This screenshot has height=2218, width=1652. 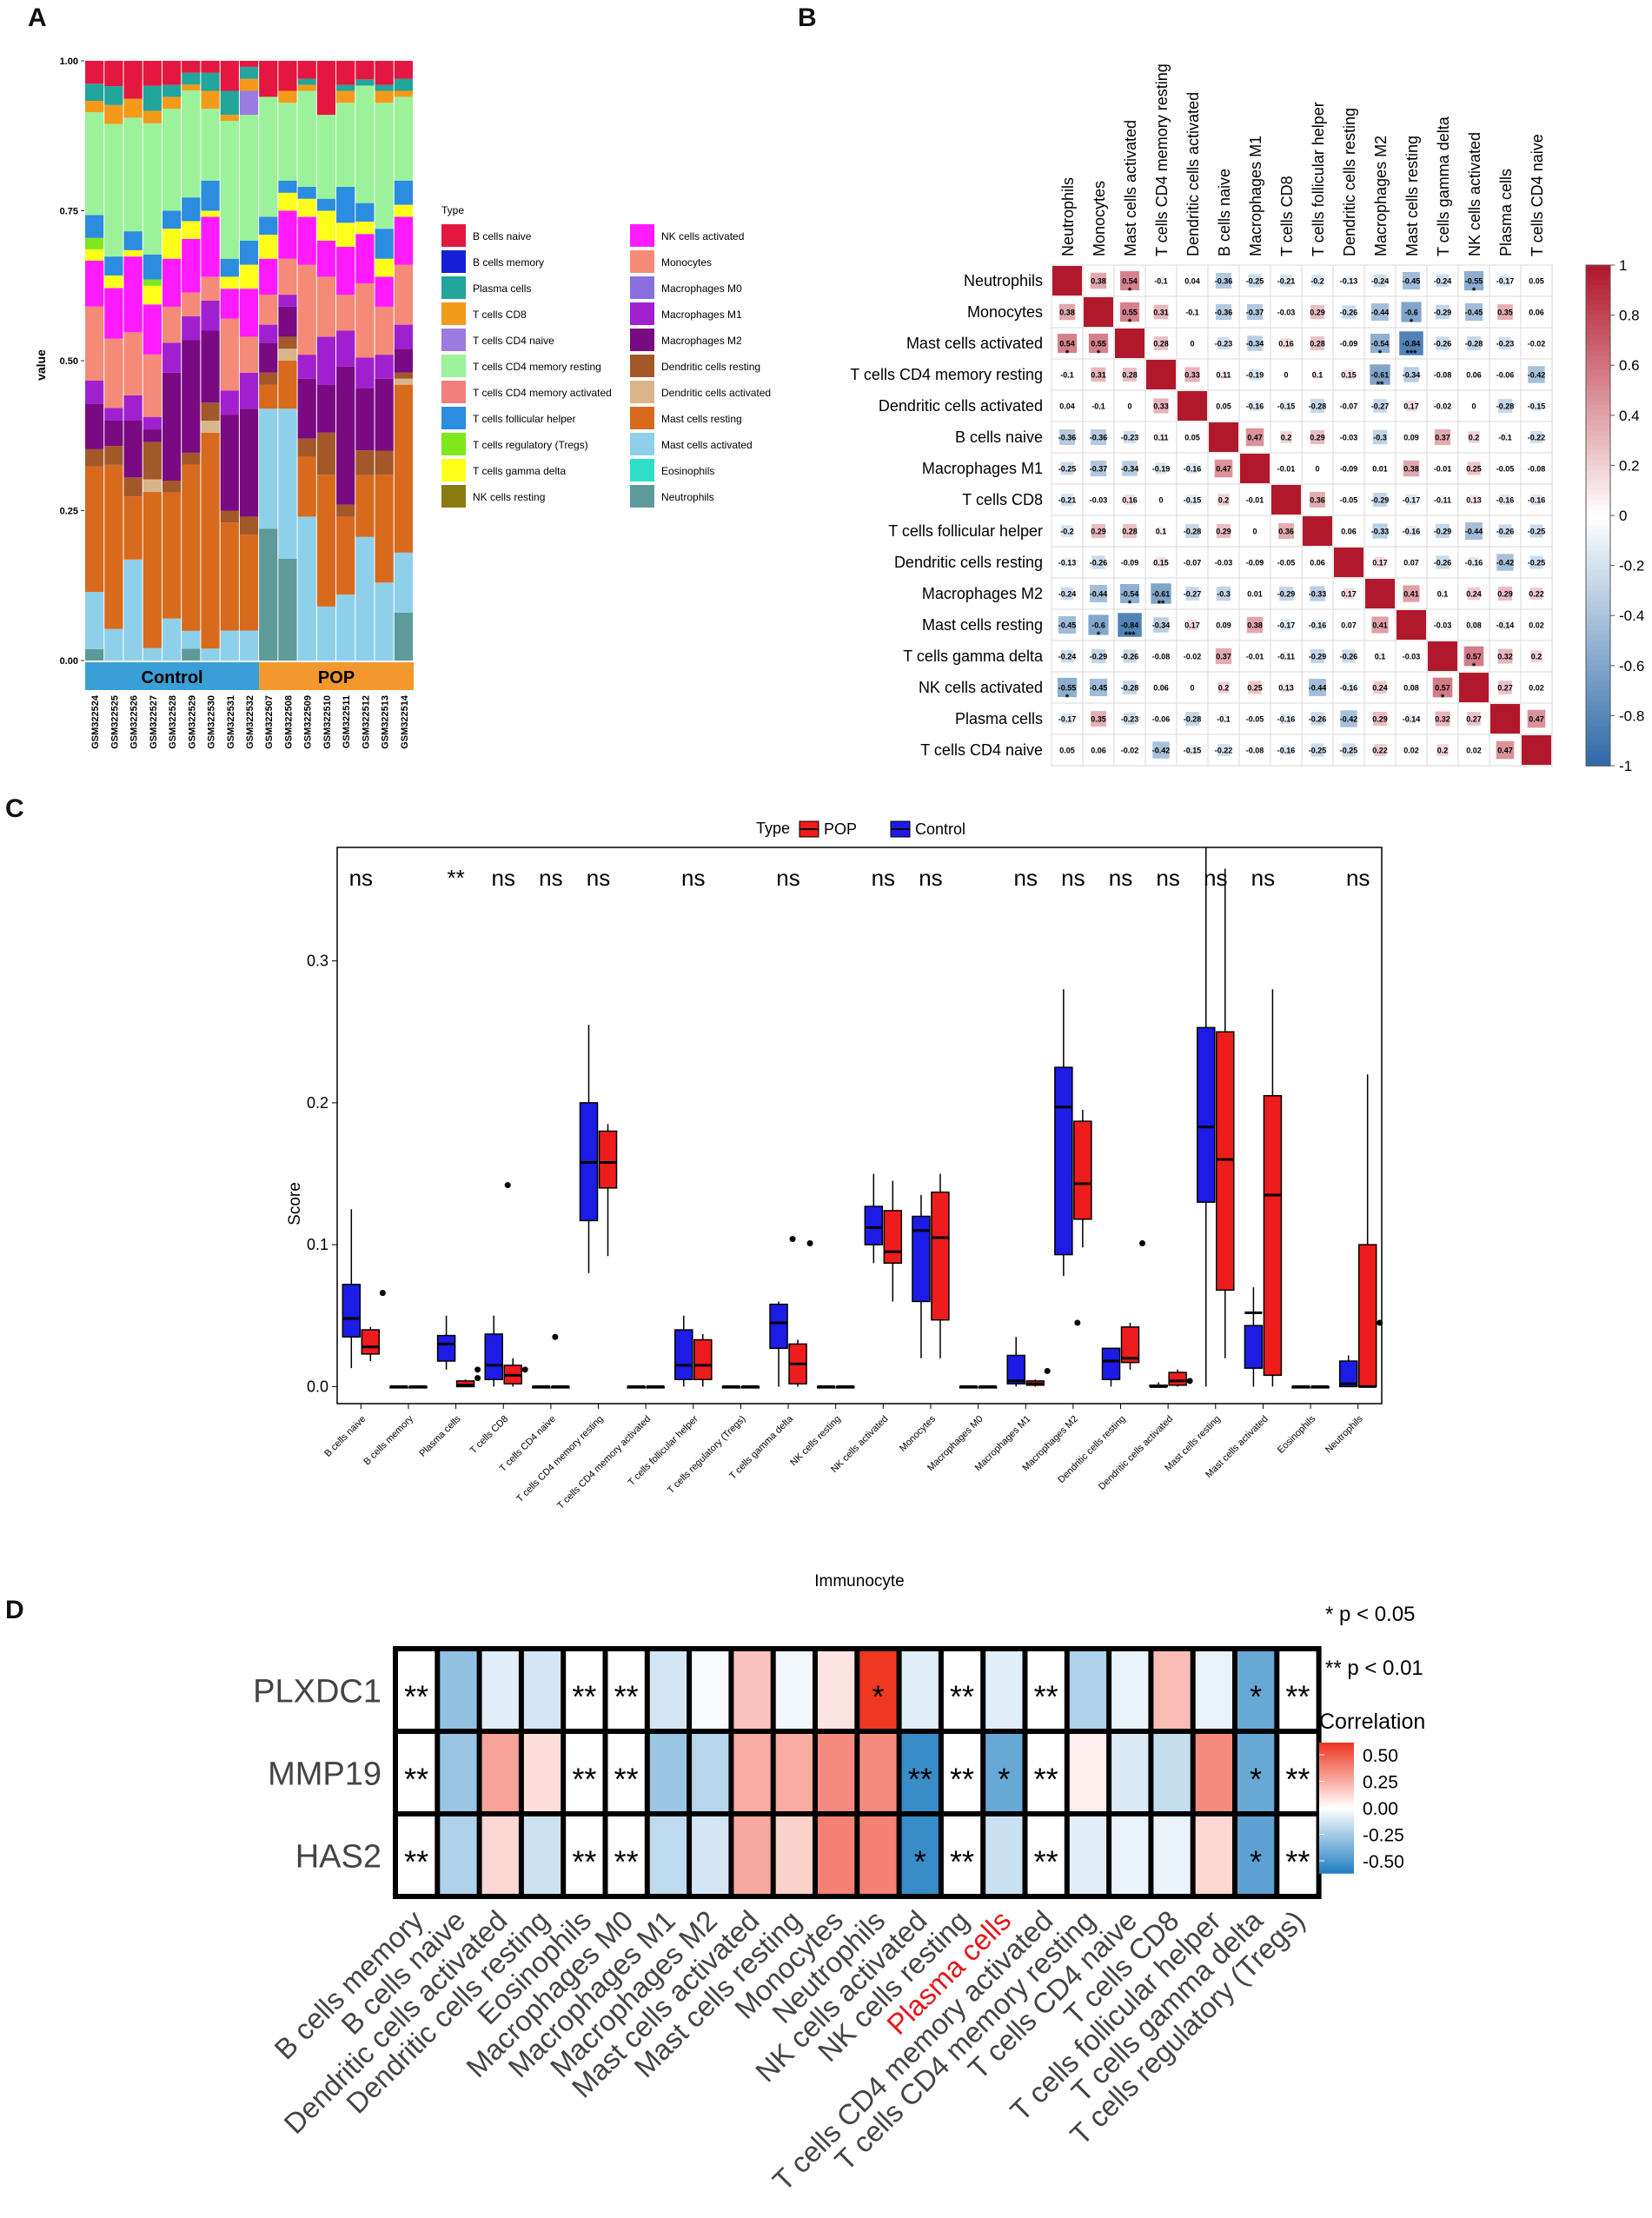 What do you see at coordinates (1380, 563) in the screenshot?
I see `corr-value: 0.17` at bounding box center [1380, 563].